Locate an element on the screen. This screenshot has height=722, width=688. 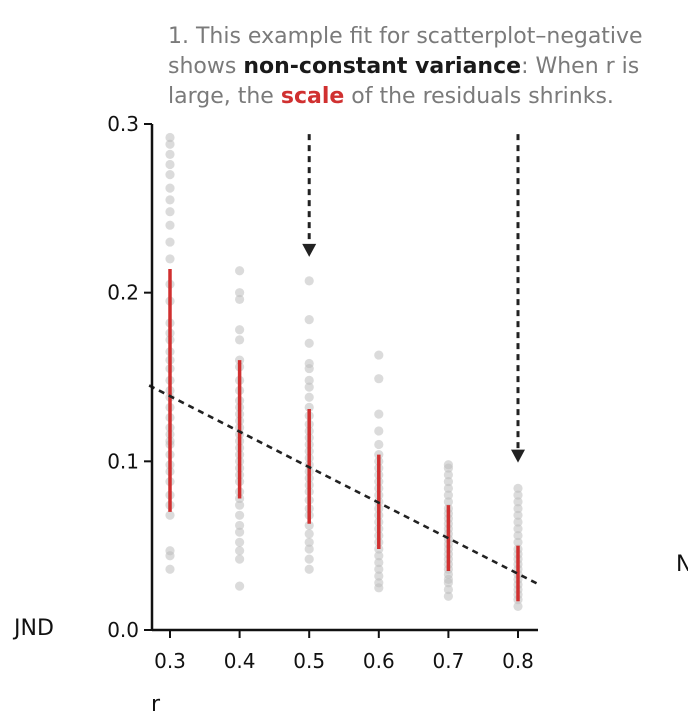
annotation-line-3-pre: large, the is located at coordinates (224, 96).